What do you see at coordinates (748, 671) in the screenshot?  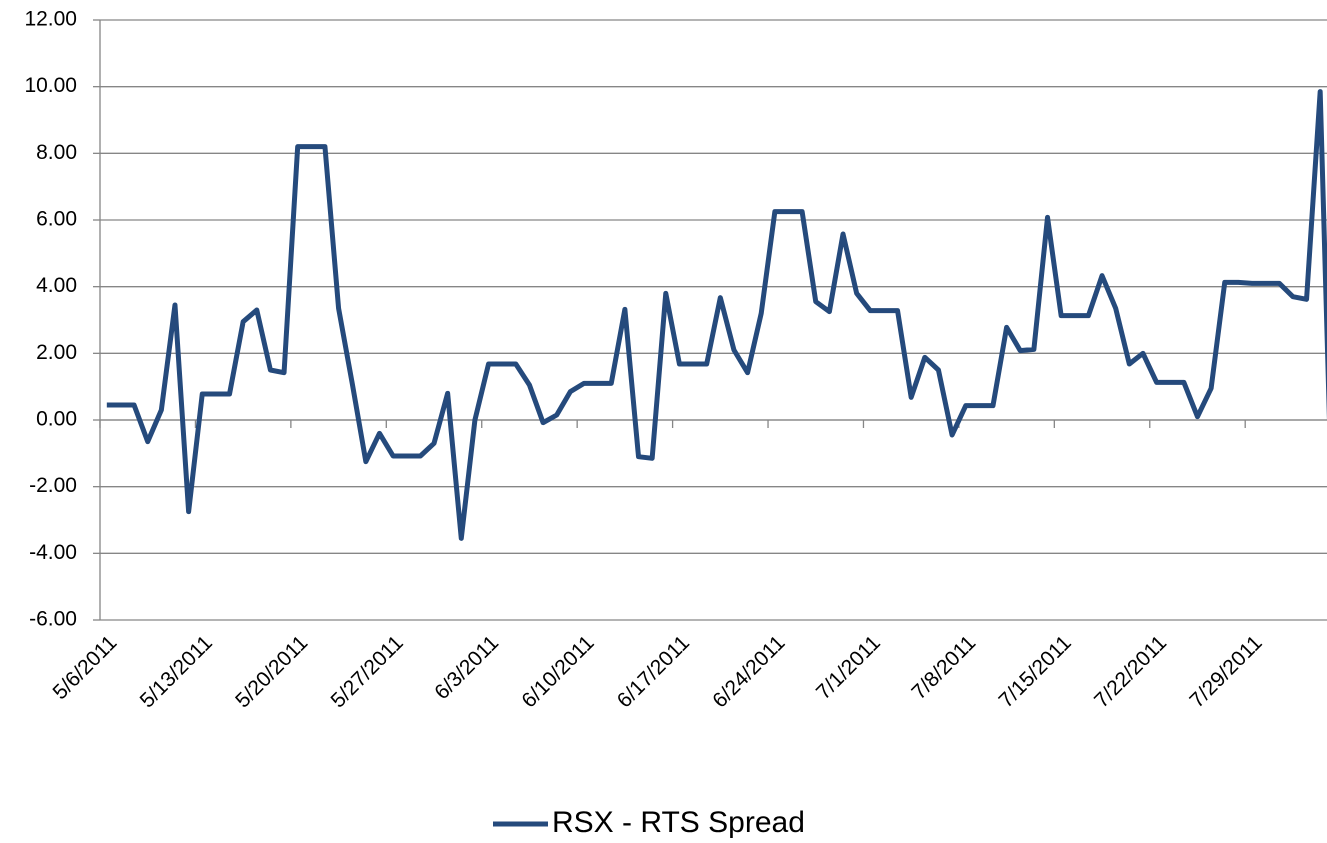 I see `x-tick-label: 6/24/2011` at bounding box center [748, 671].